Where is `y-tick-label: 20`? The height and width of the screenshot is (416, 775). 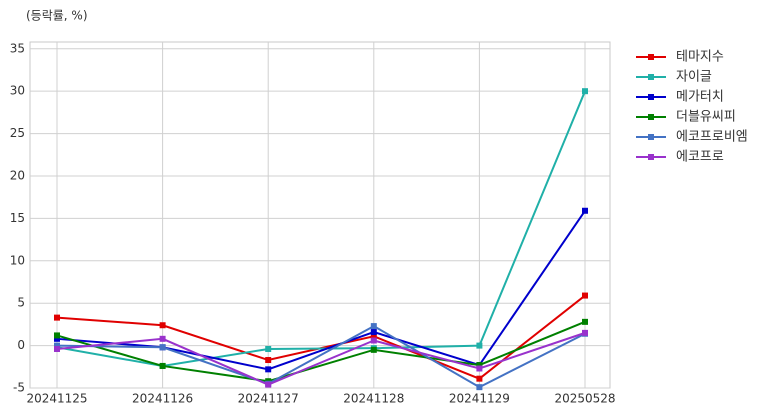
y-tick-label: 20 is located at coordinates (17, 175).